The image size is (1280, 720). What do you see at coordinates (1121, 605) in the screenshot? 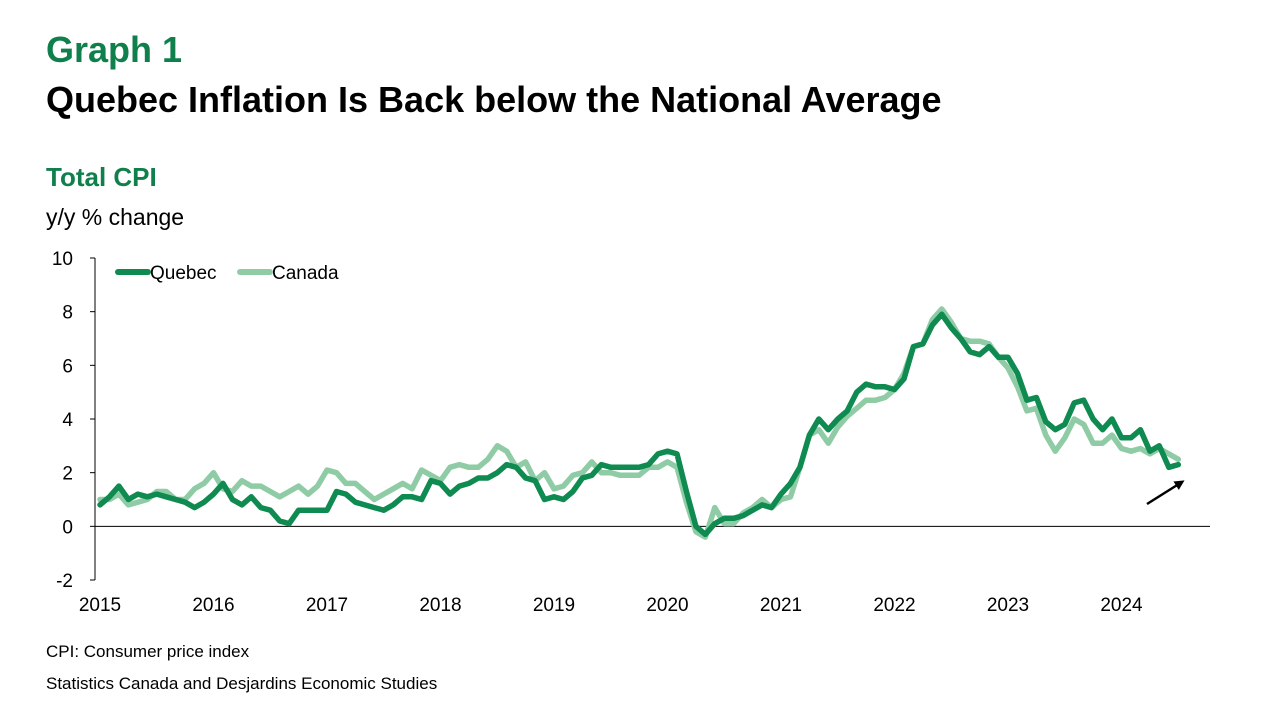
I see `x-tick-label: 2024` at bounding box center [1121, 605].